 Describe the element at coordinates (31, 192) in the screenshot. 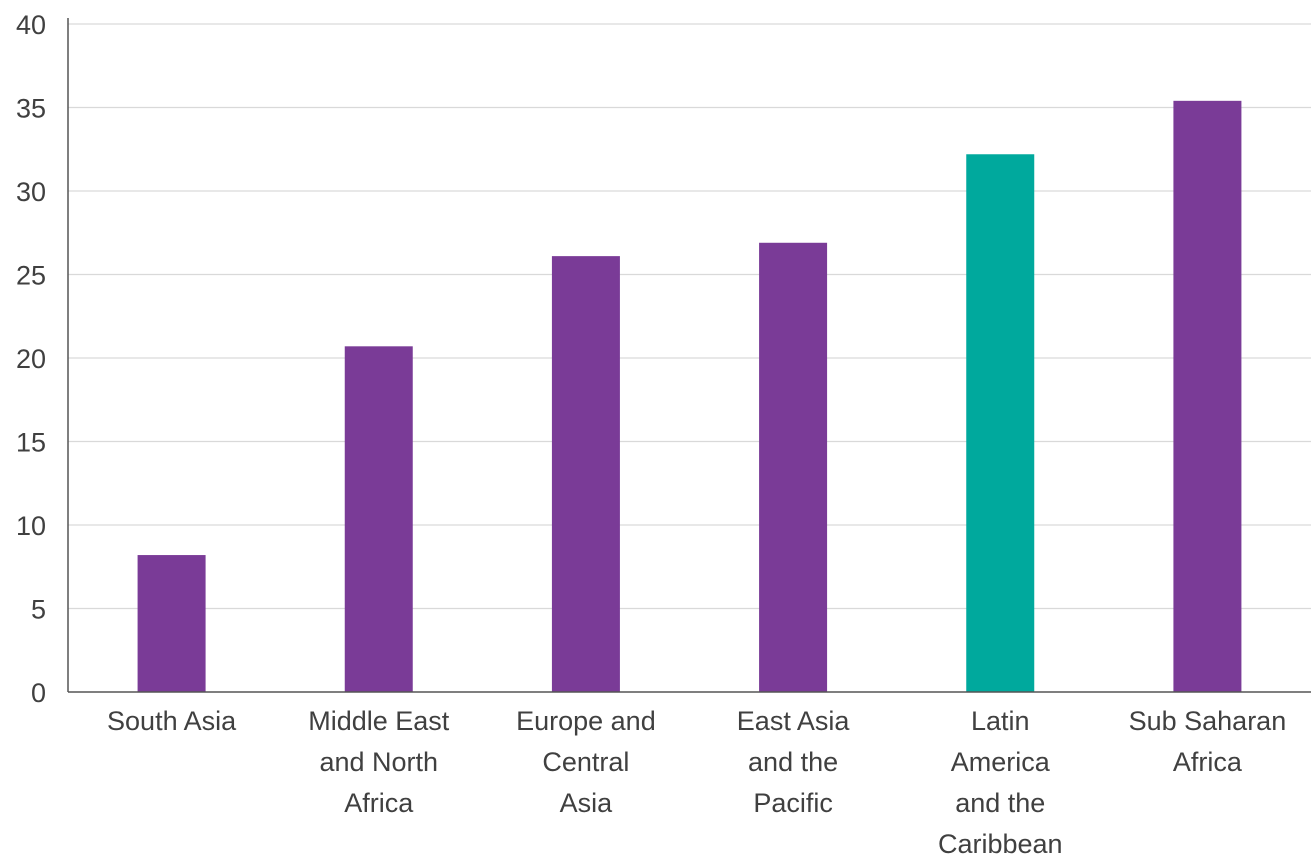

I see `y-tick-label: 30` at that location.